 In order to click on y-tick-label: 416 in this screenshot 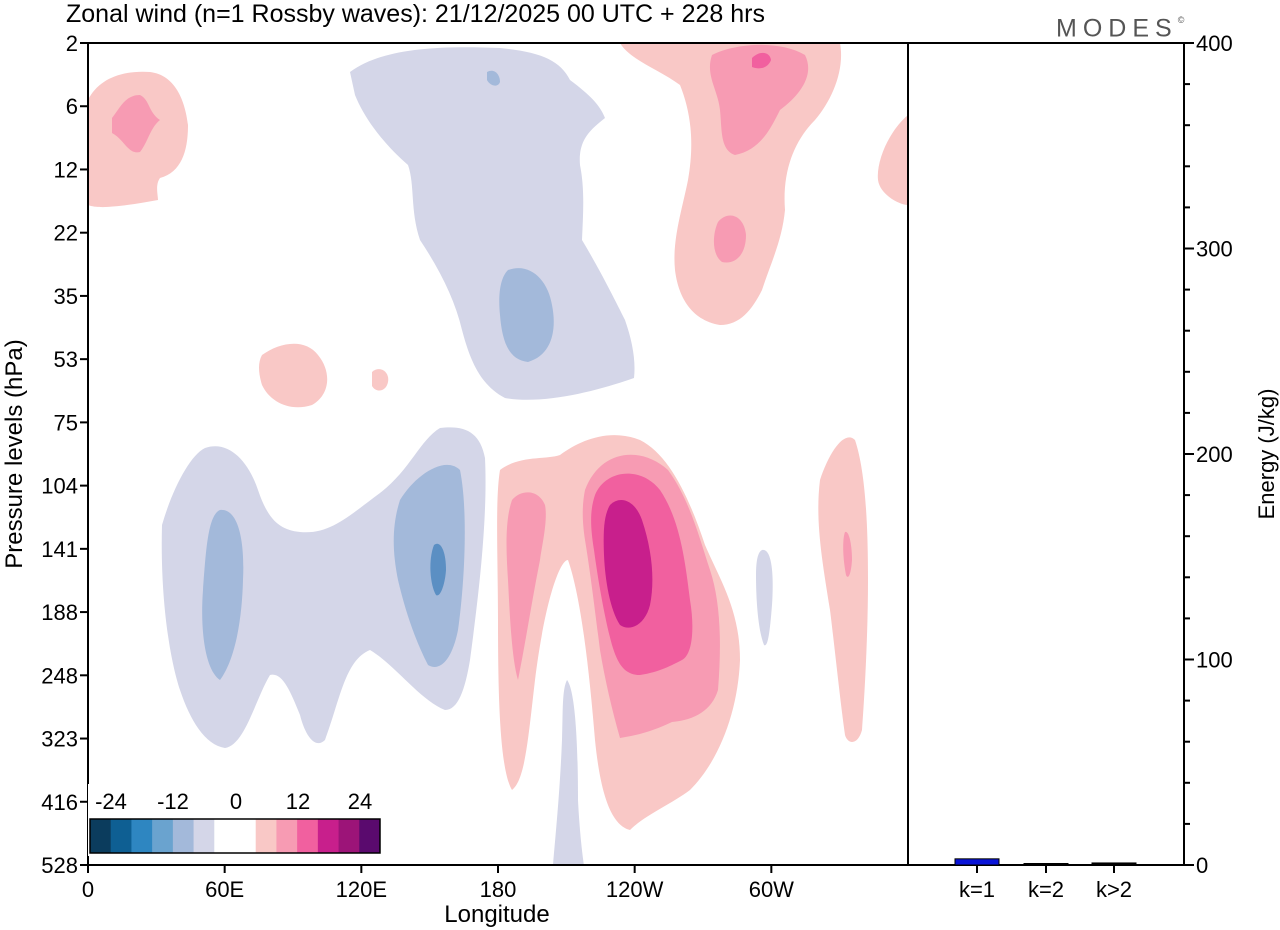, I will do `click(59, 802)`.